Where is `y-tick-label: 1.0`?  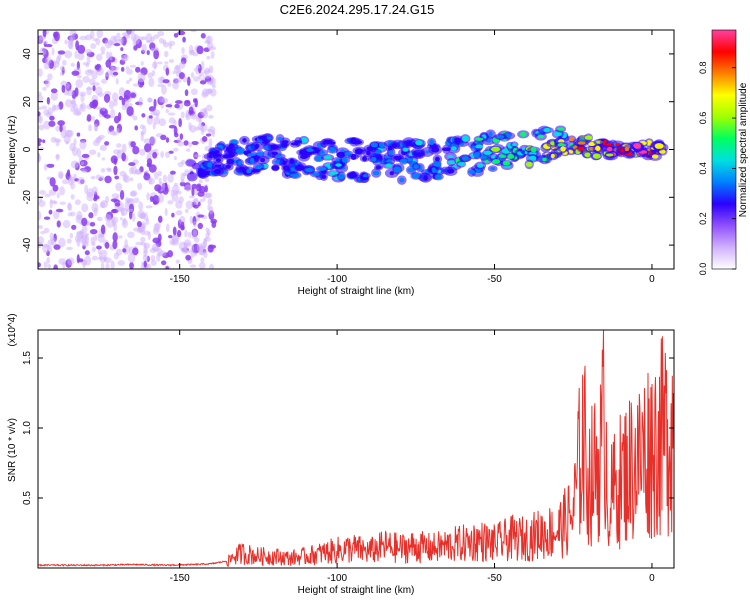 y-tick-label: 1.0 is located at coordinates (27, 428).